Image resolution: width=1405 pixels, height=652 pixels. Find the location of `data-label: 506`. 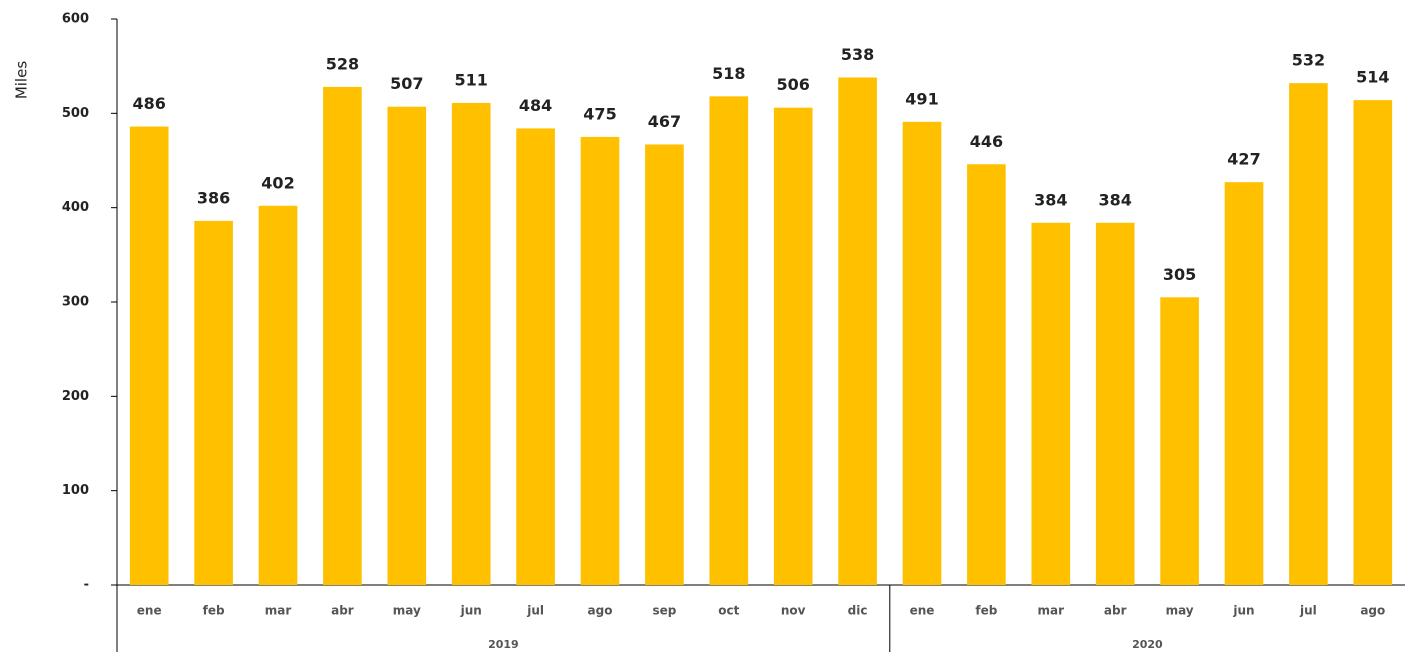

data-label: 506 is located at coordinates (792, 84).